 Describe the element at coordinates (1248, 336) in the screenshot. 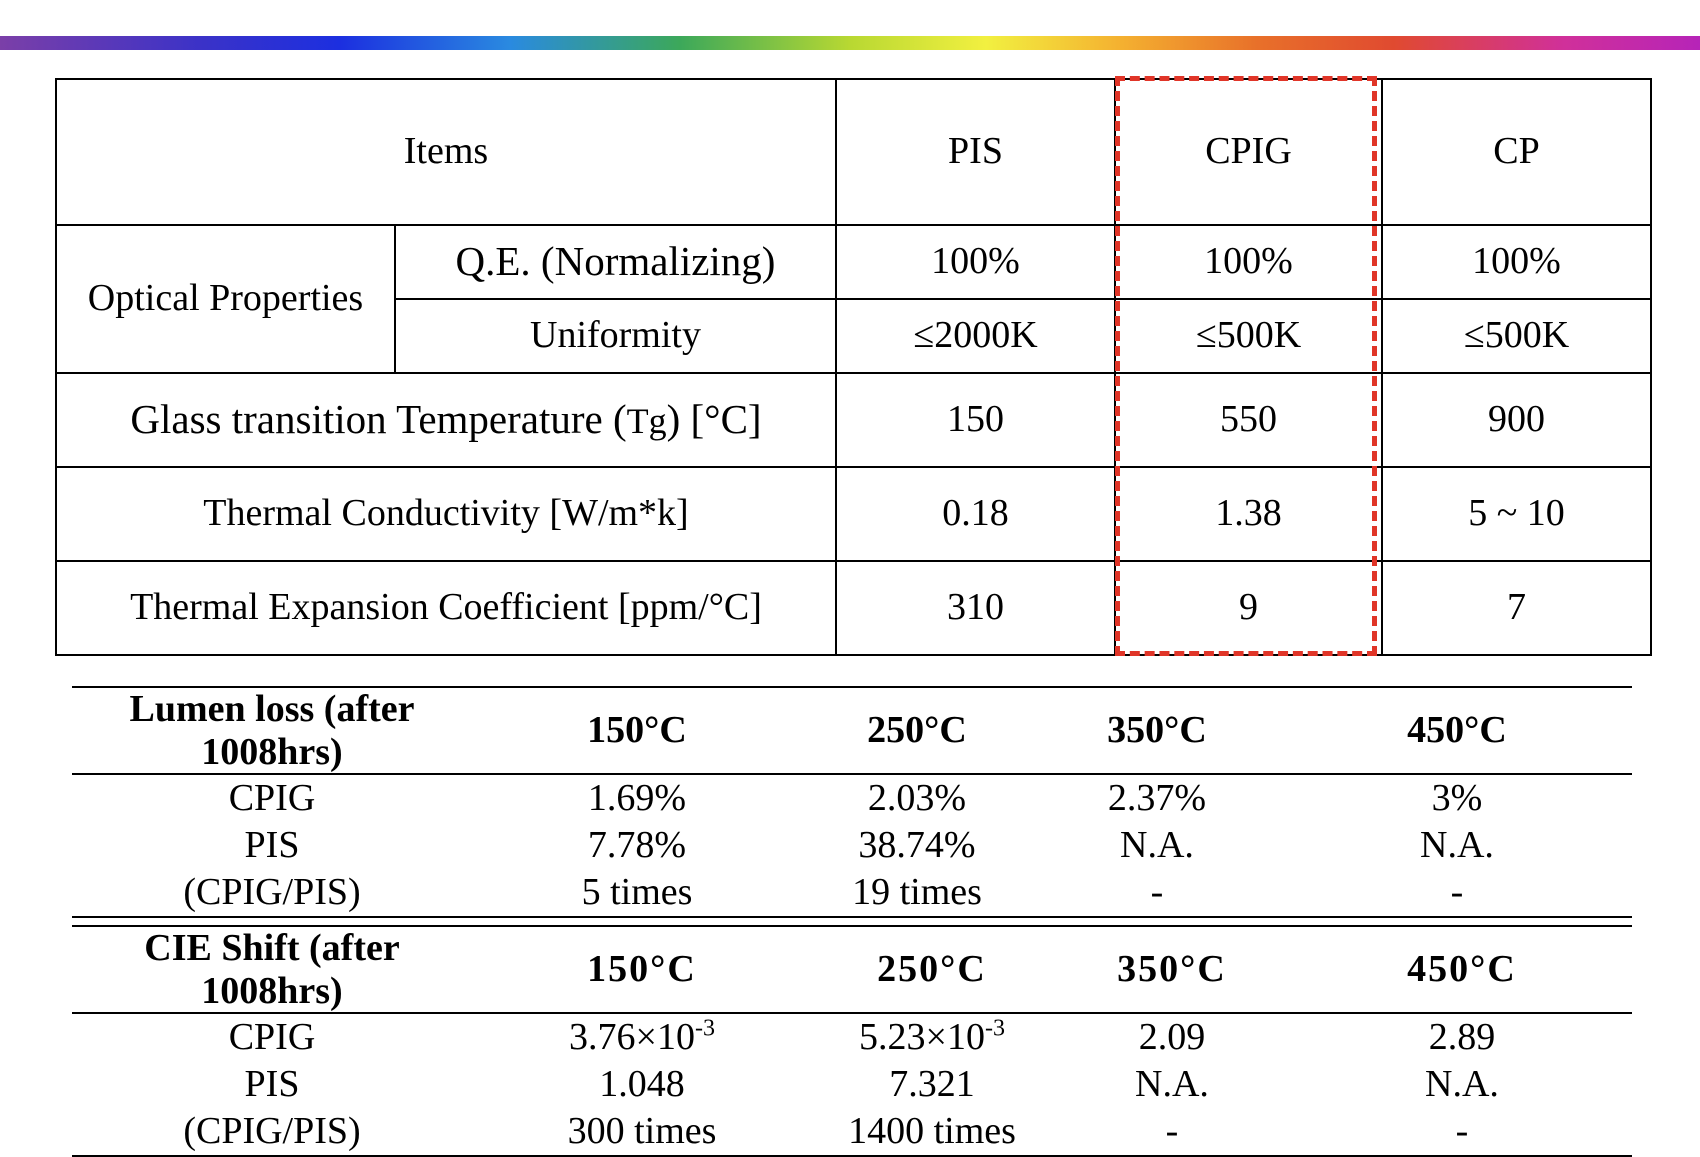

I see `uniformity-cpig: ≤500K` at that location.